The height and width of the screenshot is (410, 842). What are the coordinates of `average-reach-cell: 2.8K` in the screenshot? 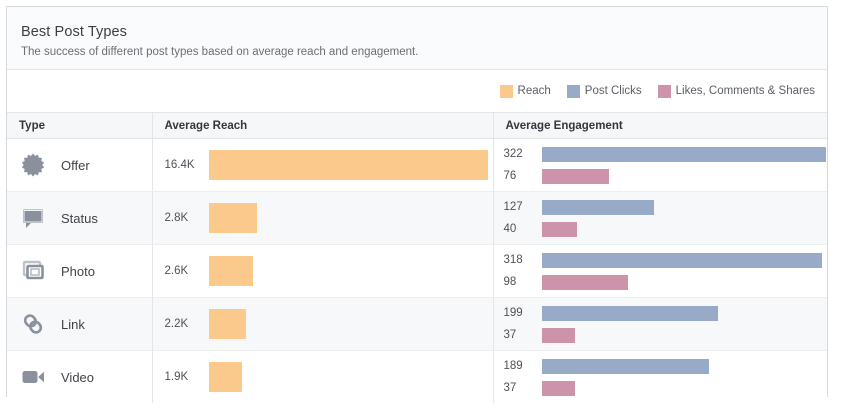 It's located at (322, 218).